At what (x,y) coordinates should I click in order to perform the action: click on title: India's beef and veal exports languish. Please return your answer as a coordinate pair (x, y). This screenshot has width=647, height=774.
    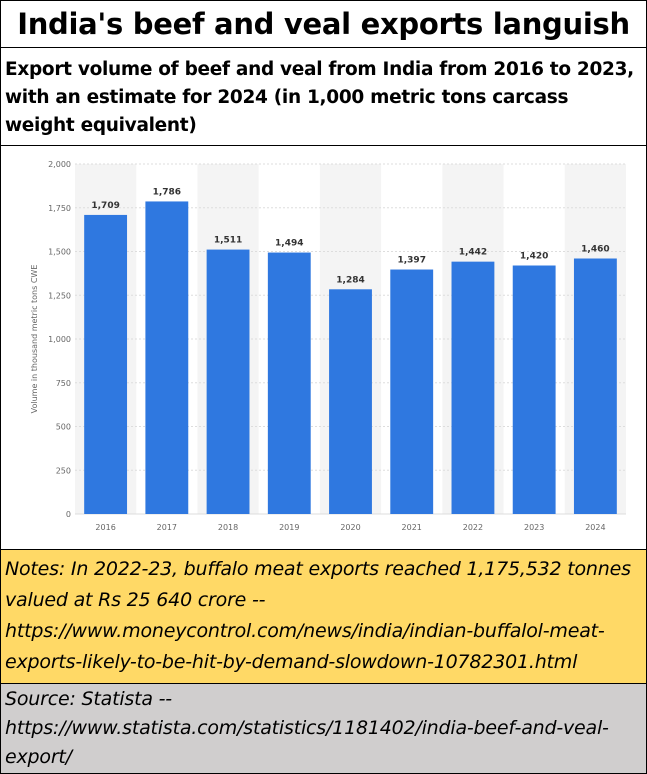
    Looking at the image, I should click on (323, 24).